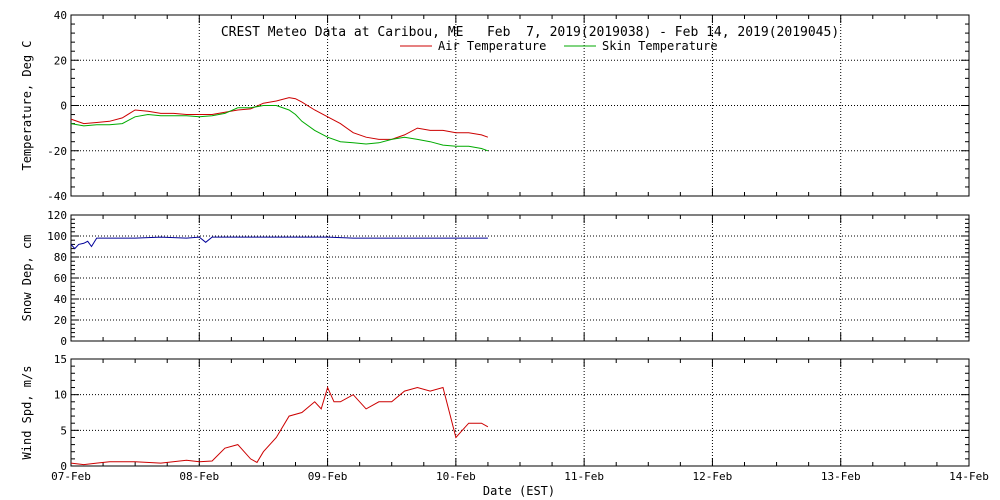 The image size is (1000, 500). Describe the element at coordinates (584, 476) in the screenshot. I see `x-tick-label: 11-Feb` at that location.